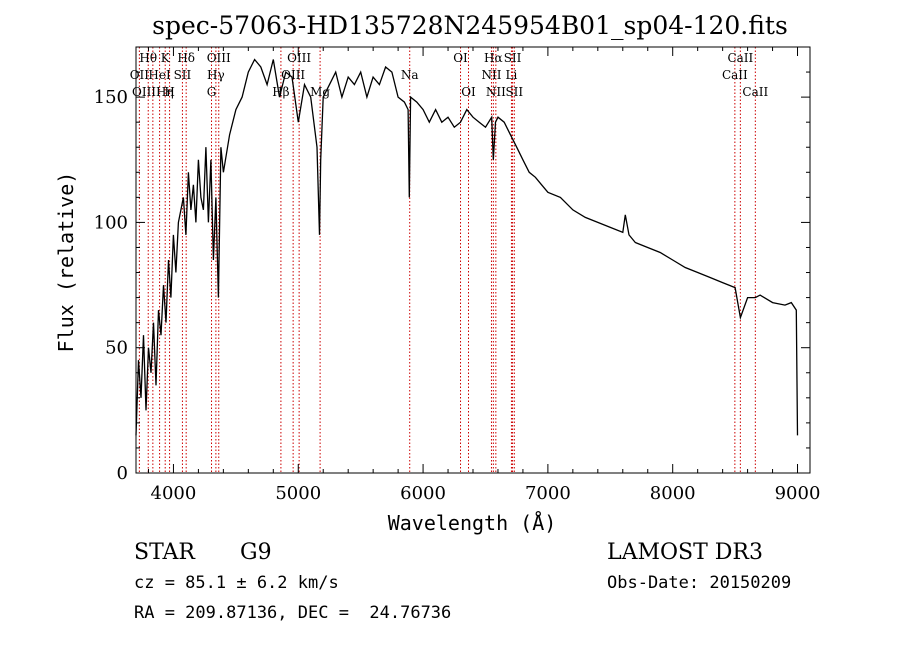  I want to click on y-tick-label: 100, so click(111, 222).